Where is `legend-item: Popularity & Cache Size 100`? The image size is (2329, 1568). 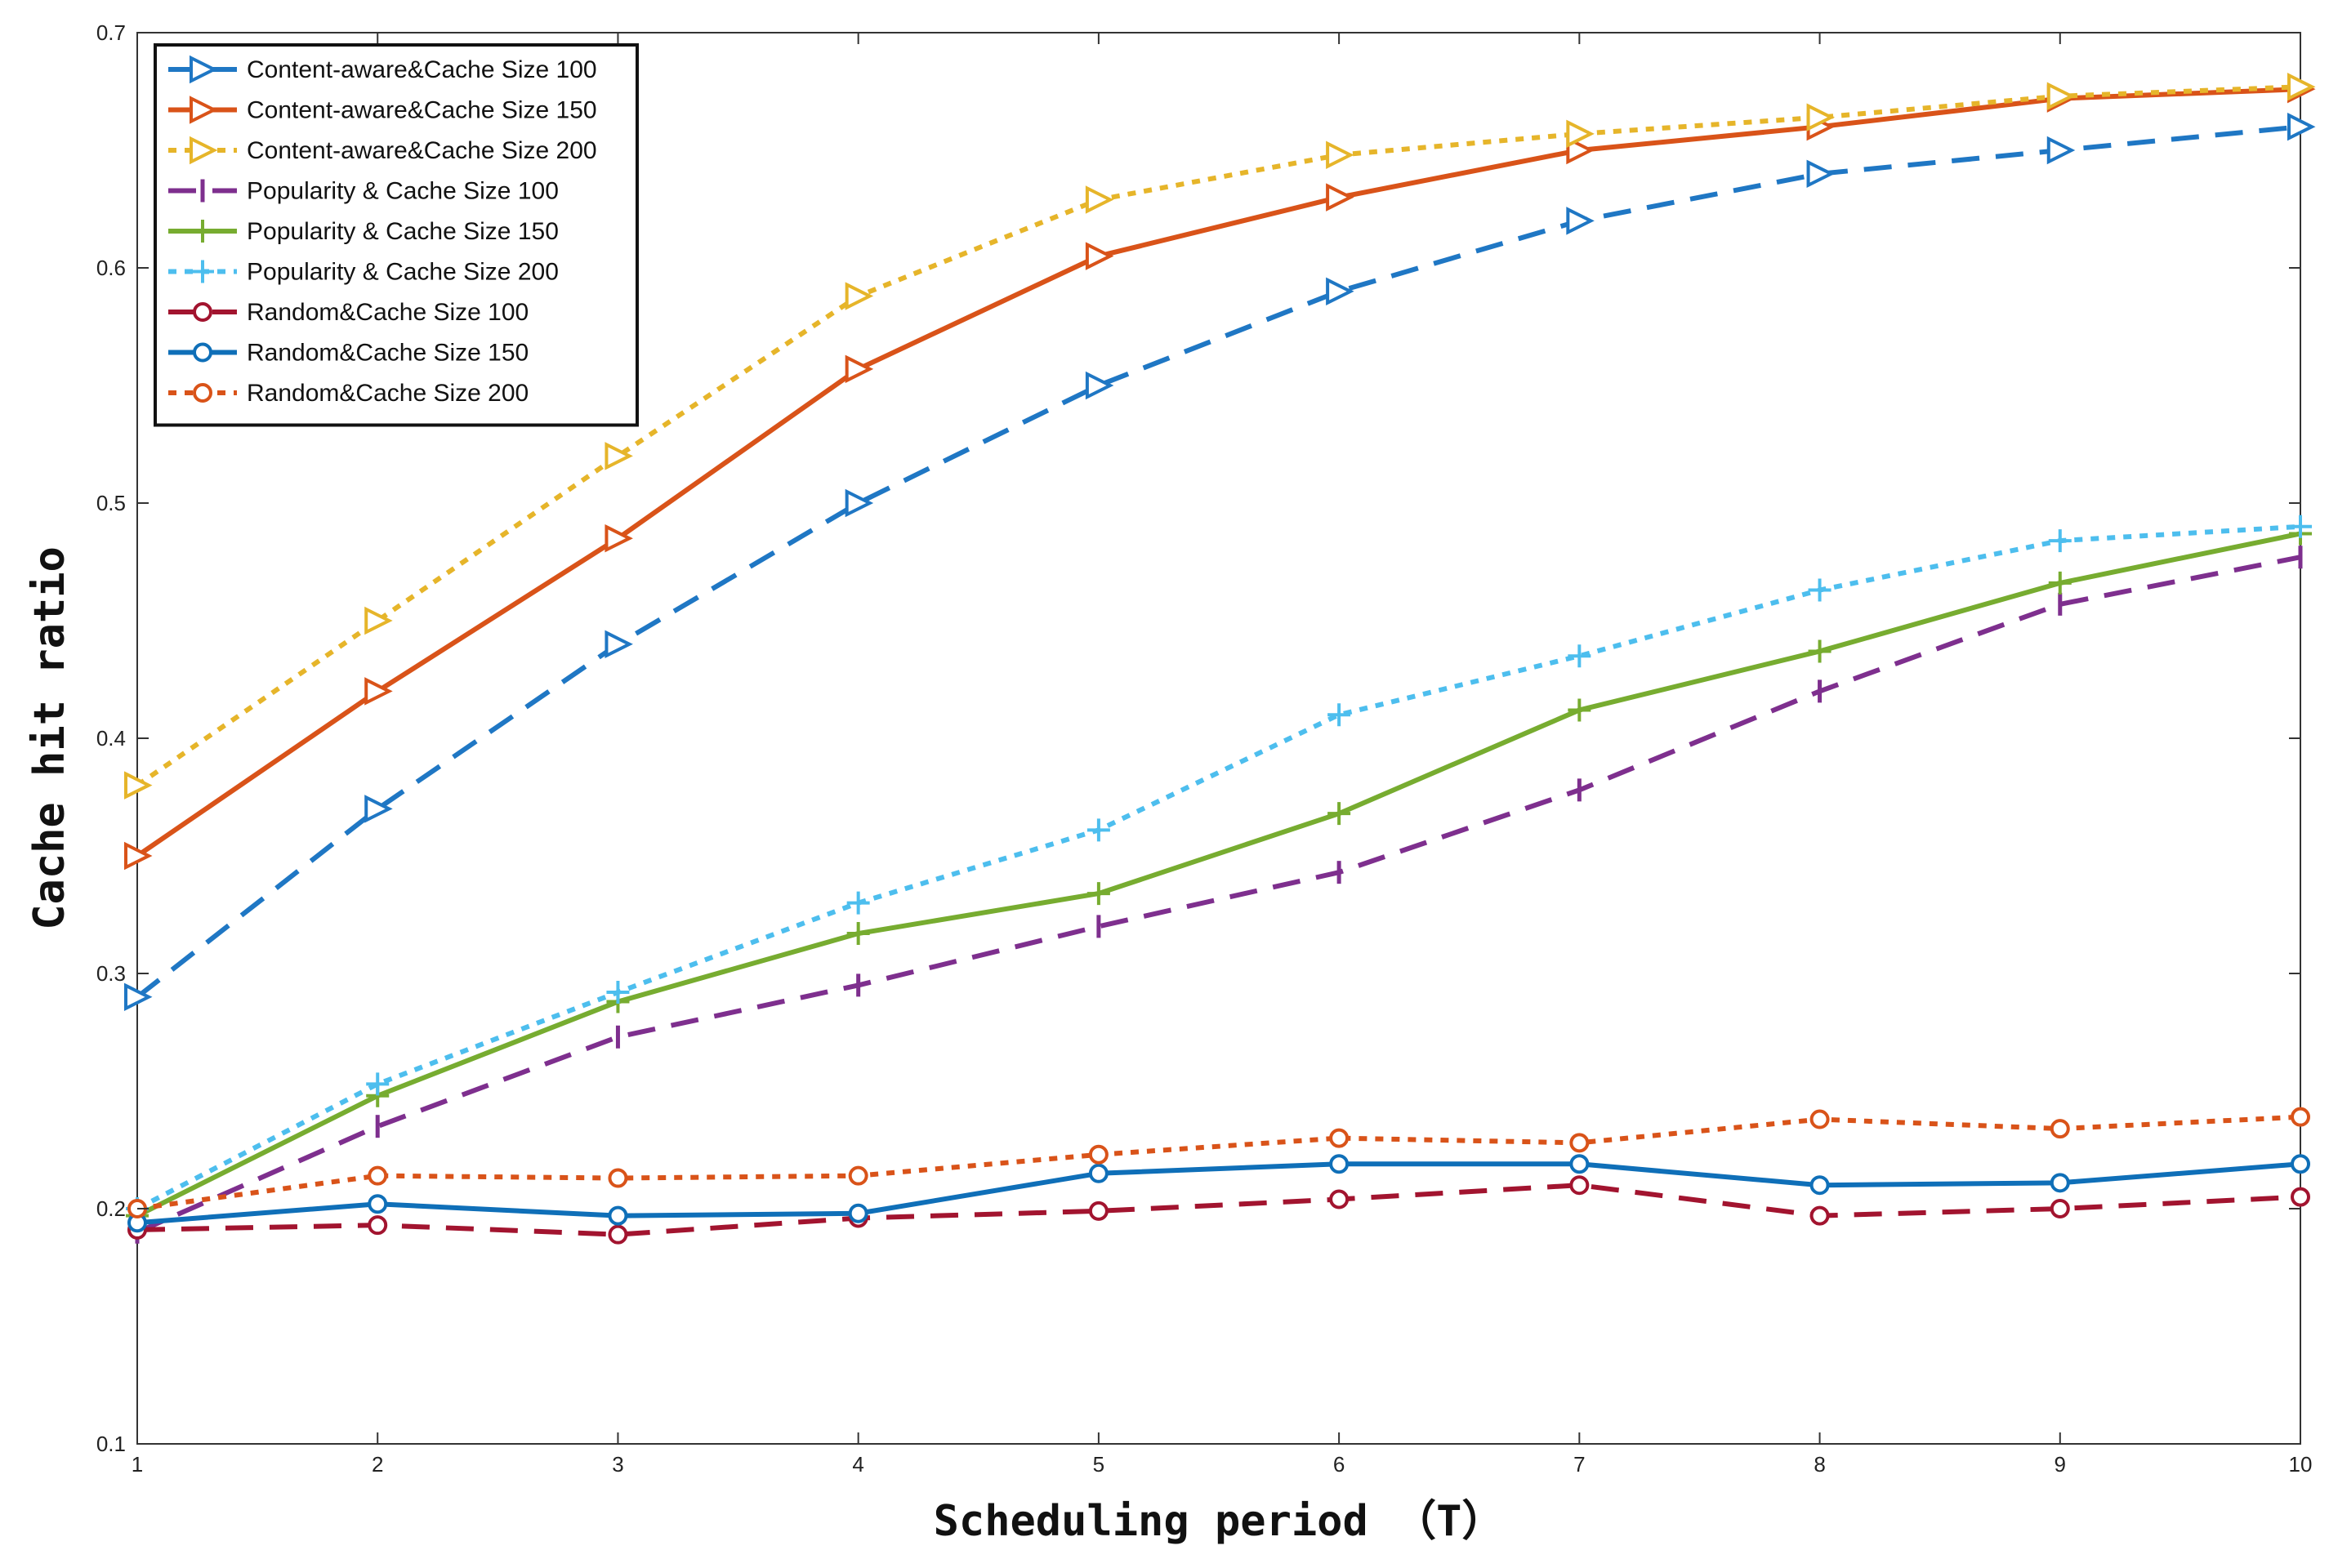 legend-item: Popularity & Cache Size 100 is located at coordinates (364, 191).